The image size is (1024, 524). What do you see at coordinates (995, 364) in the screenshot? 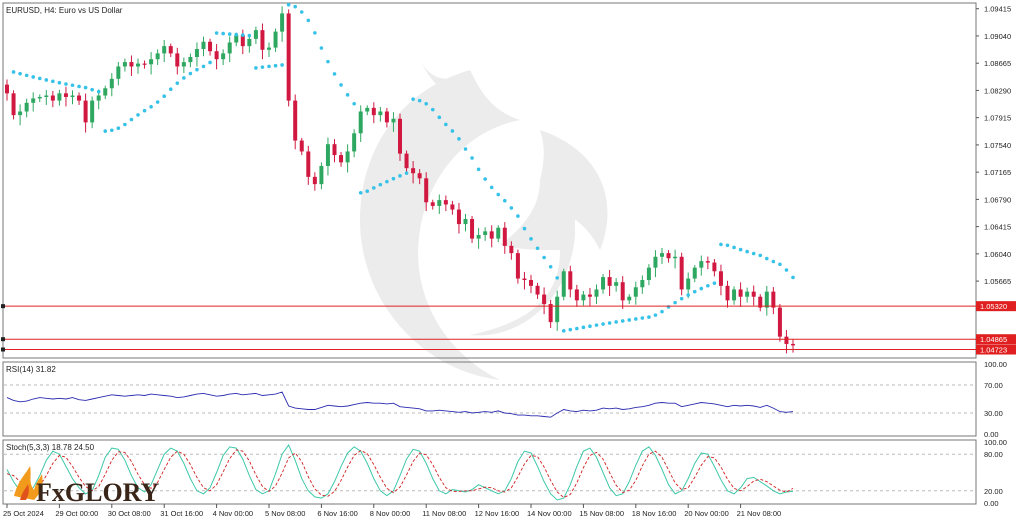
I see `rsi-y-label: 100.00` at bounding box center [995, 364].